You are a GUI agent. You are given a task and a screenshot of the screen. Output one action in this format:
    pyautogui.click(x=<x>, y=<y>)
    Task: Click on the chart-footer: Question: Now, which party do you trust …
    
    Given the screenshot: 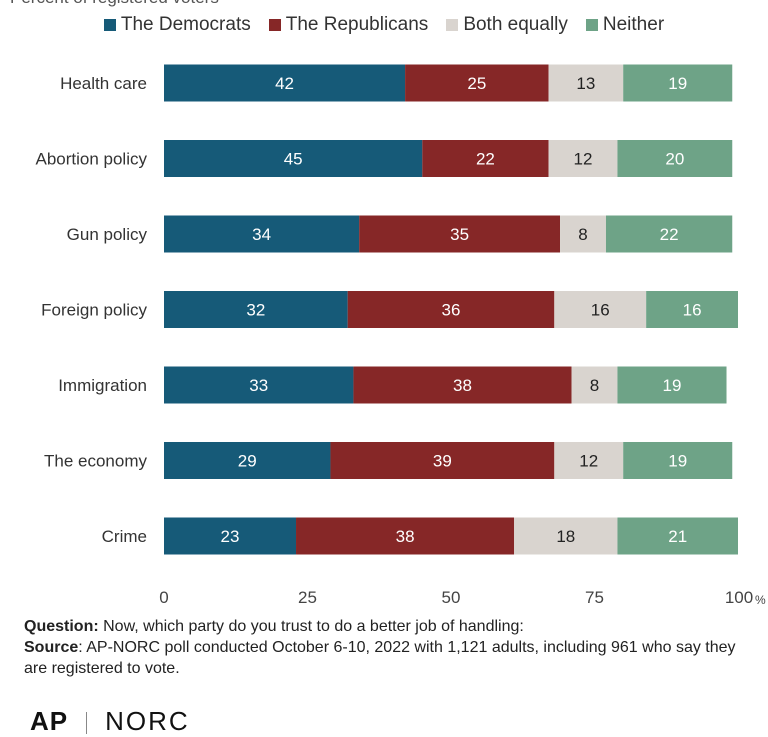 What is the action you would take?
    pyautogui.click(x=389, y=647)
    